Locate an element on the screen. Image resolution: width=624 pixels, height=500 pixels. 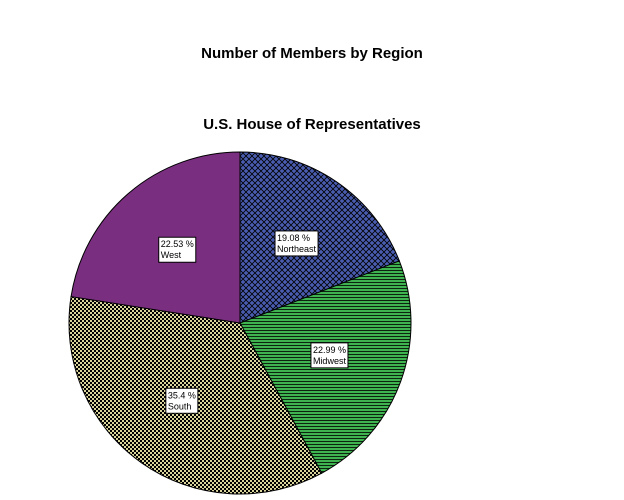
category-label: Midwest is located at coordinates (330, 361).